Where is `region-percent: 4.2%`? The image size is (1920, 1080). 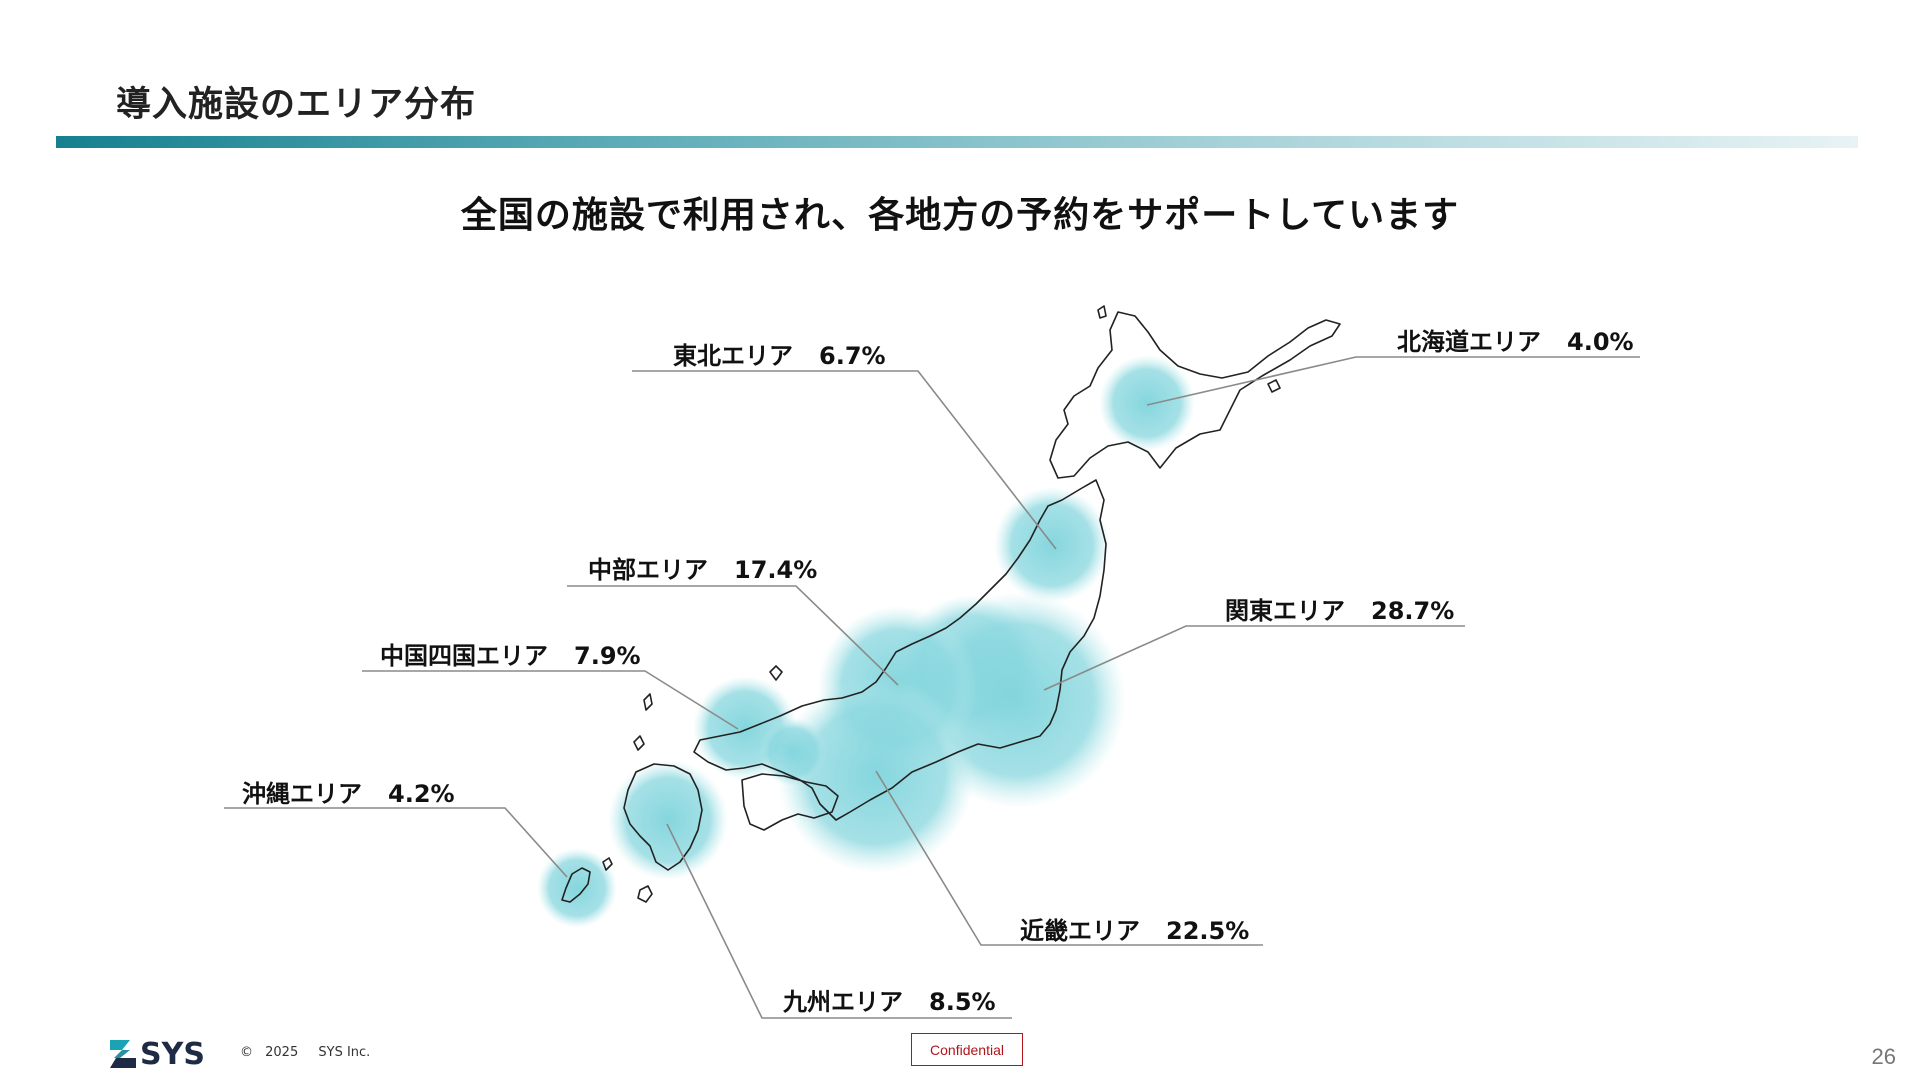
region-percent: 4.2% is located at coordinates (421, 794).